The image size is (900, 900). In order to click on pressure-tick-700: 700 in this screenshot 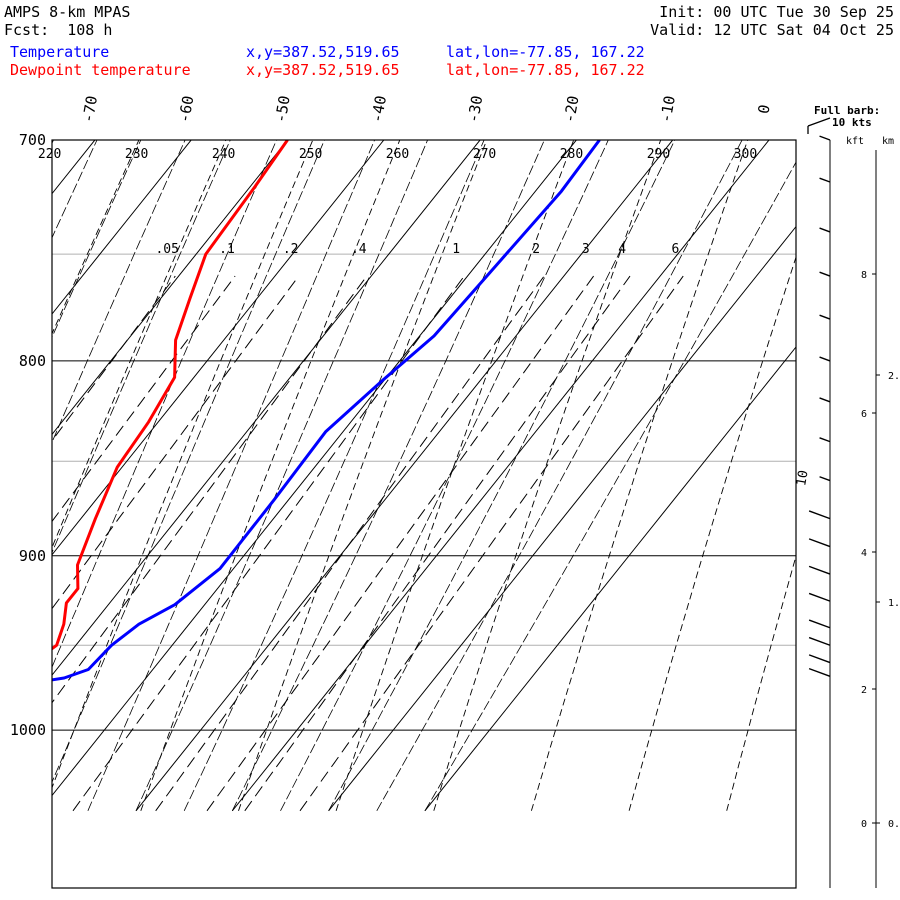, I will do `click(32, 140)`.